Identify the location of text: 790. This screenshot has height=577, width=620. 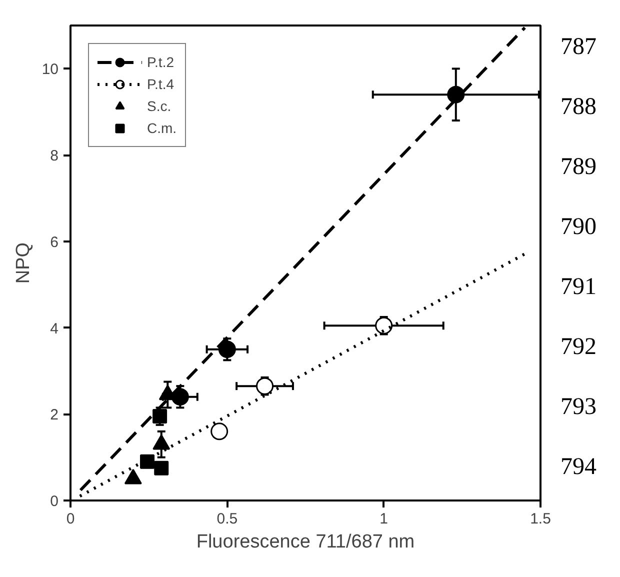
(578, 227).